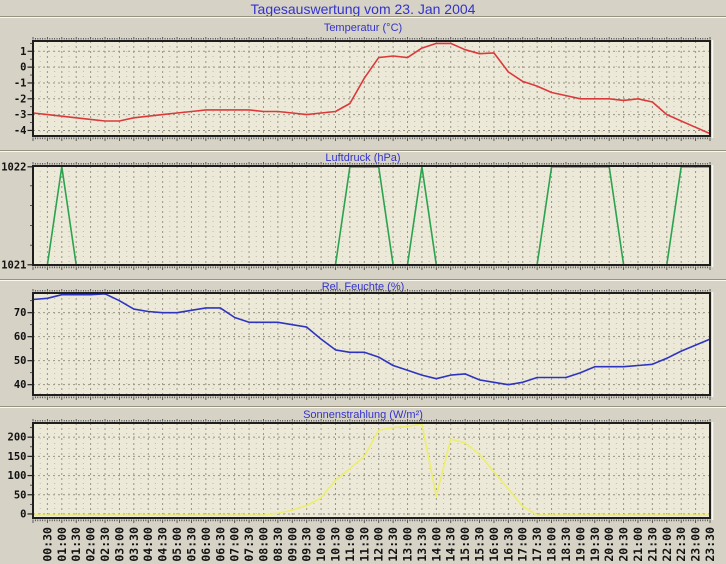 Image resolution: width=726 pixels, height=564 pixels. Describe the element at coordinates (20, 131) in the screenshot. I see `svg-text: -4` at that location.